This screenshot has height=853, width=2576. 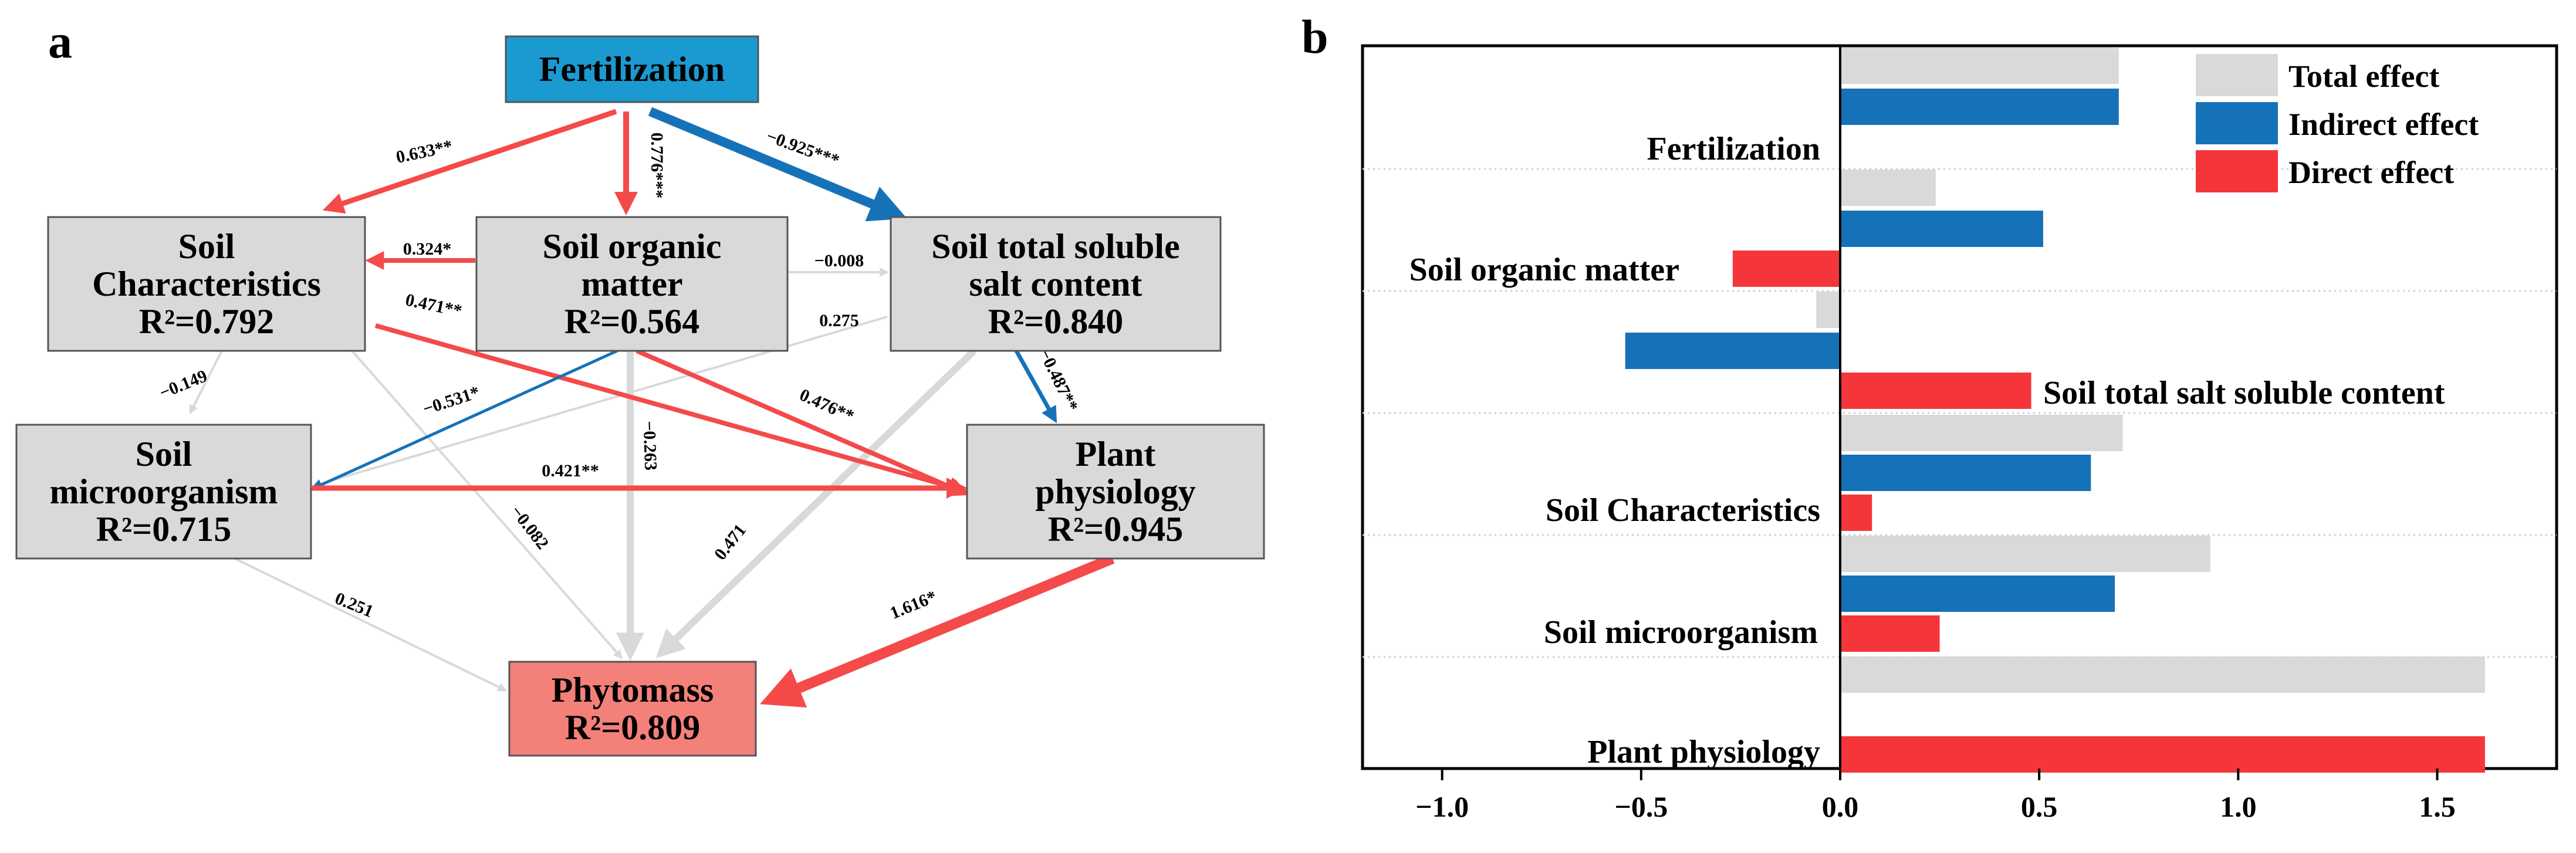 I want to click on edge-label-soilchar-to-phyto: −0.082, so click(x=529, y=527).